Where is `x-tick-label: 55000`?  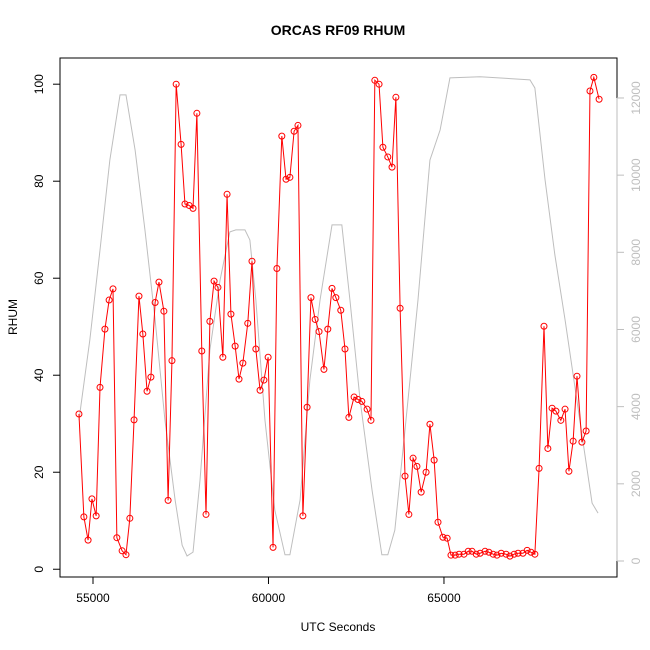 x-tick-label: 55000 is located at coordinates (93, 598).